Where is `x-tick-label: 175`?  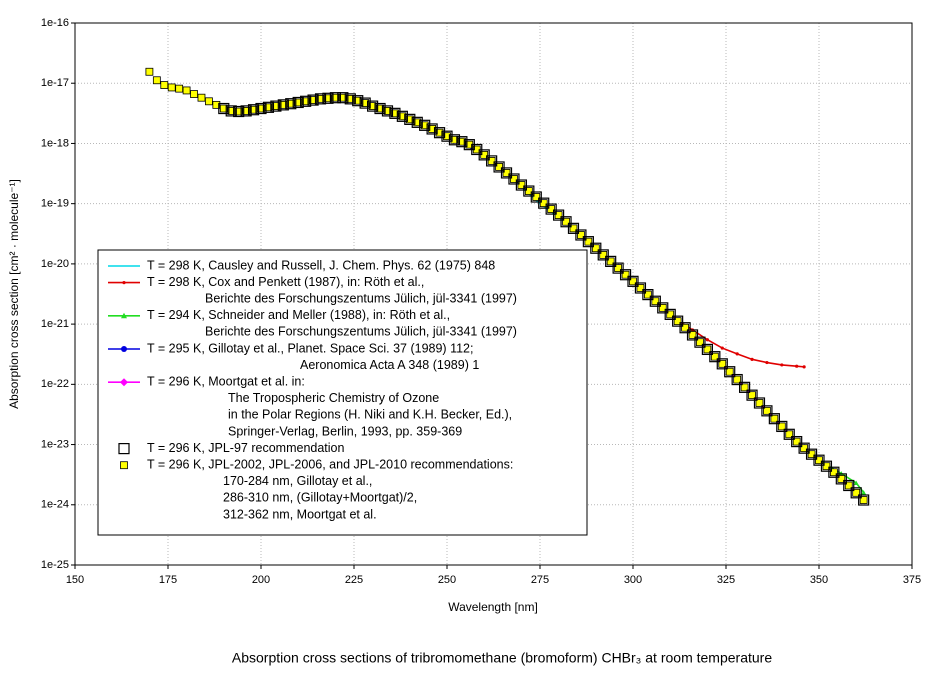
x-tick-label: 175 is located at coordinates (168, 580).